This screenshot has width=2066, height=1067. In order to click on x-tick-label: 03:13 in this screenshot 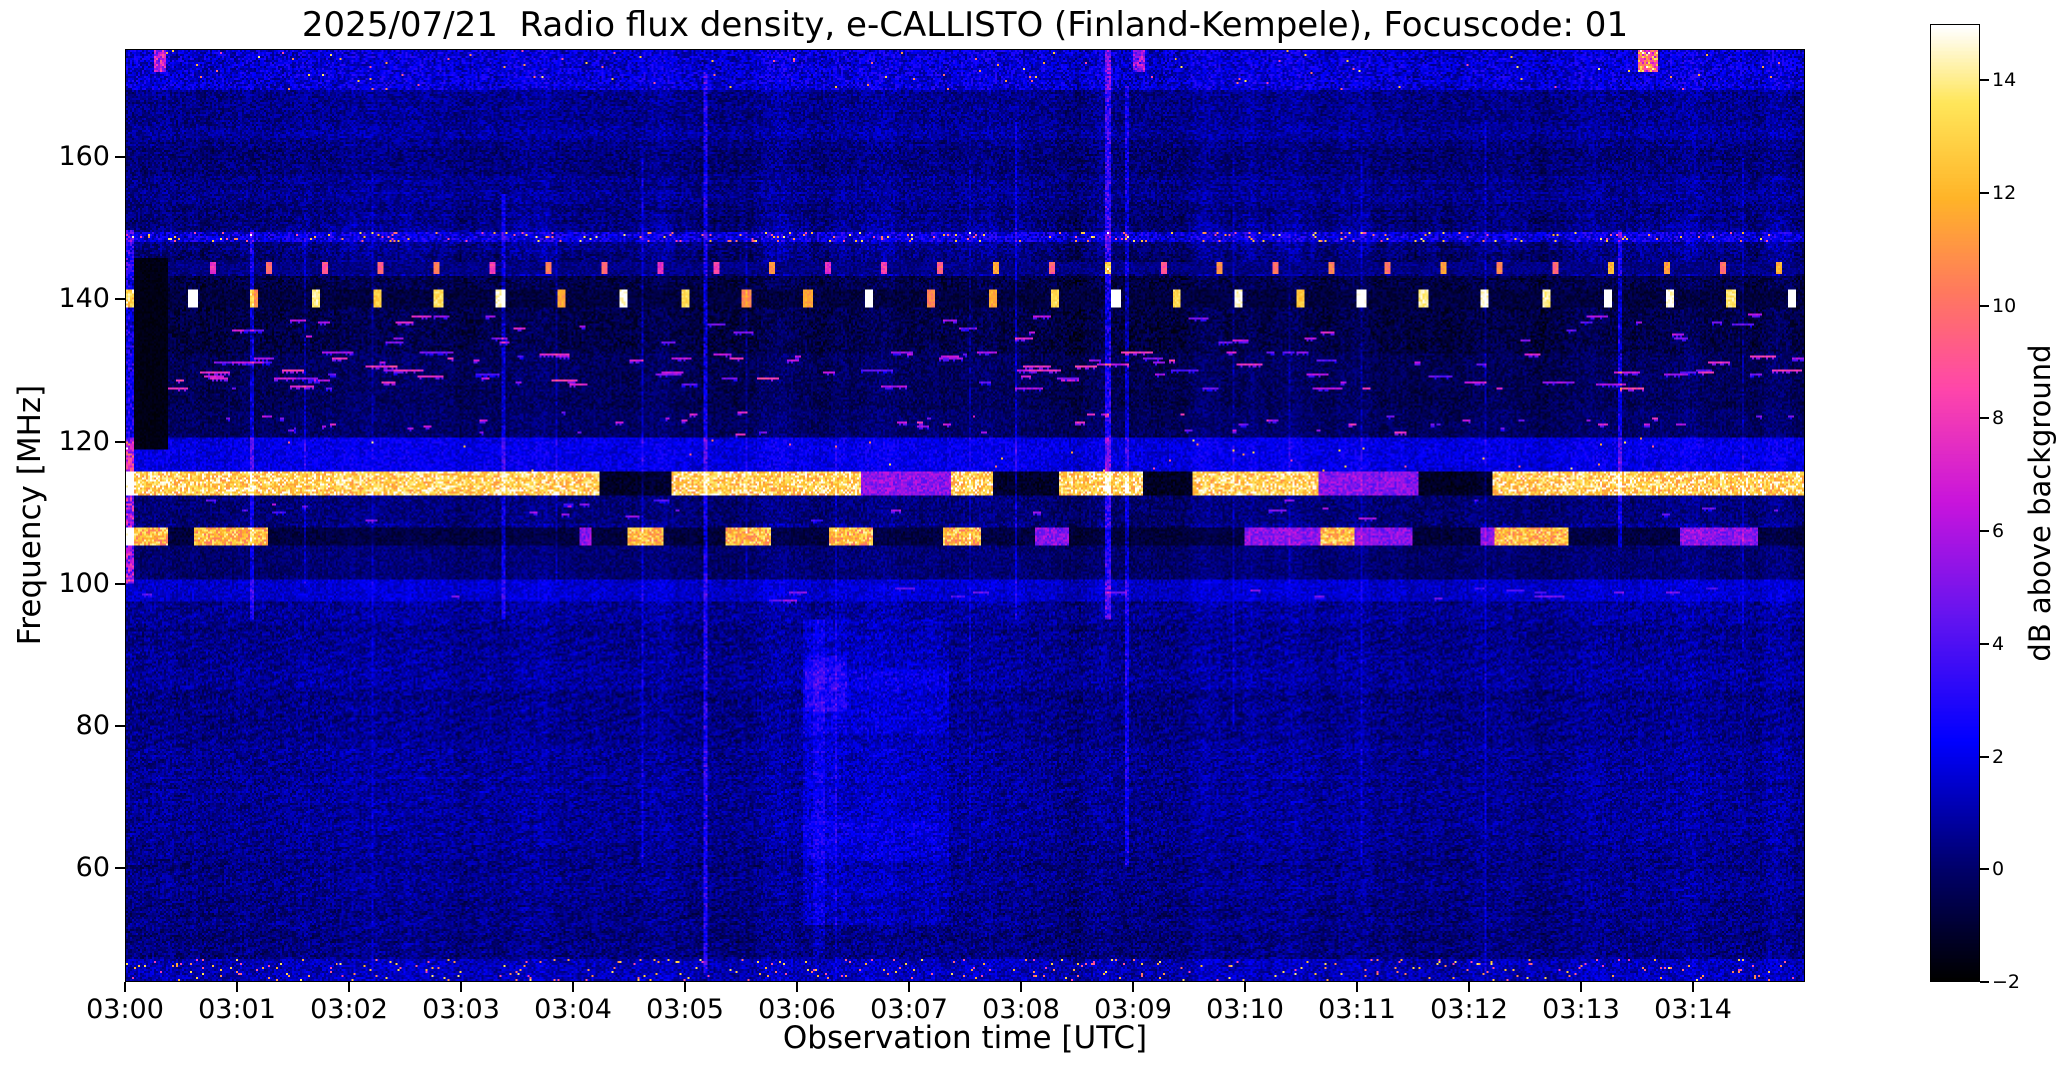, I will do `click(1581, 1009)`.